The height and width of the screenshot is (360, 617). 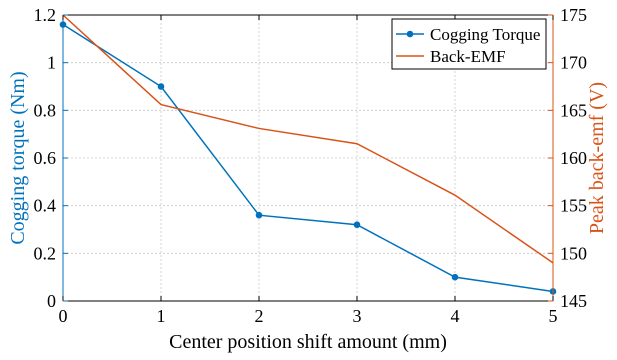 I want to click on legend: Cogging Torque Back-EMF, so click(x=469, y=44).